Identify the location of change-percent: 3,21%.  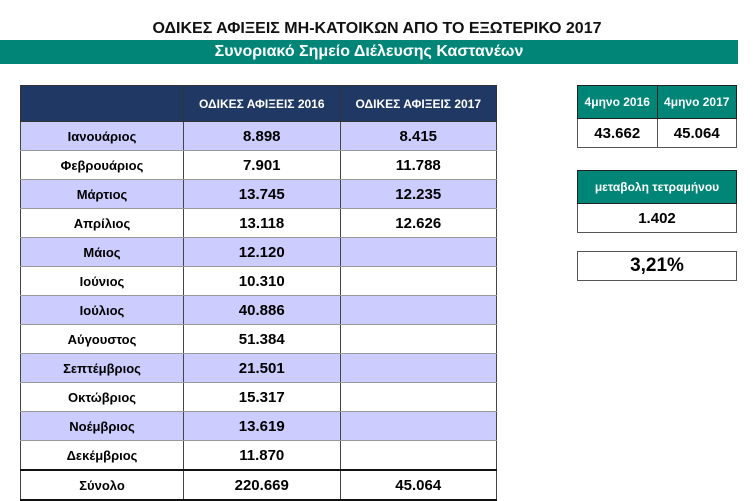
(657, 266).